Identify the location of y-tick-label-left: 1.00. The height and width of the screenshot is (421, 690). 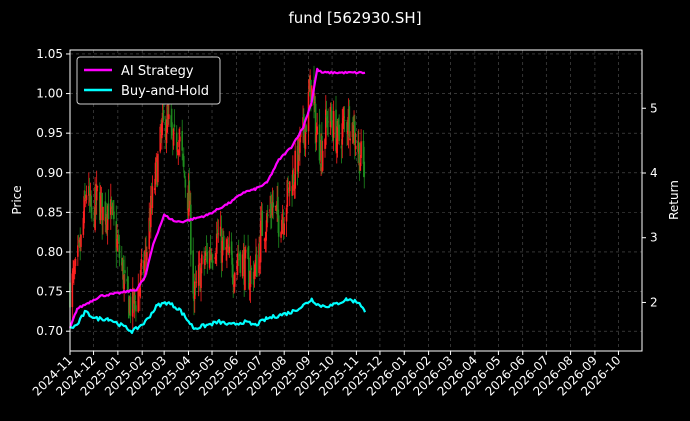
(49, 94).